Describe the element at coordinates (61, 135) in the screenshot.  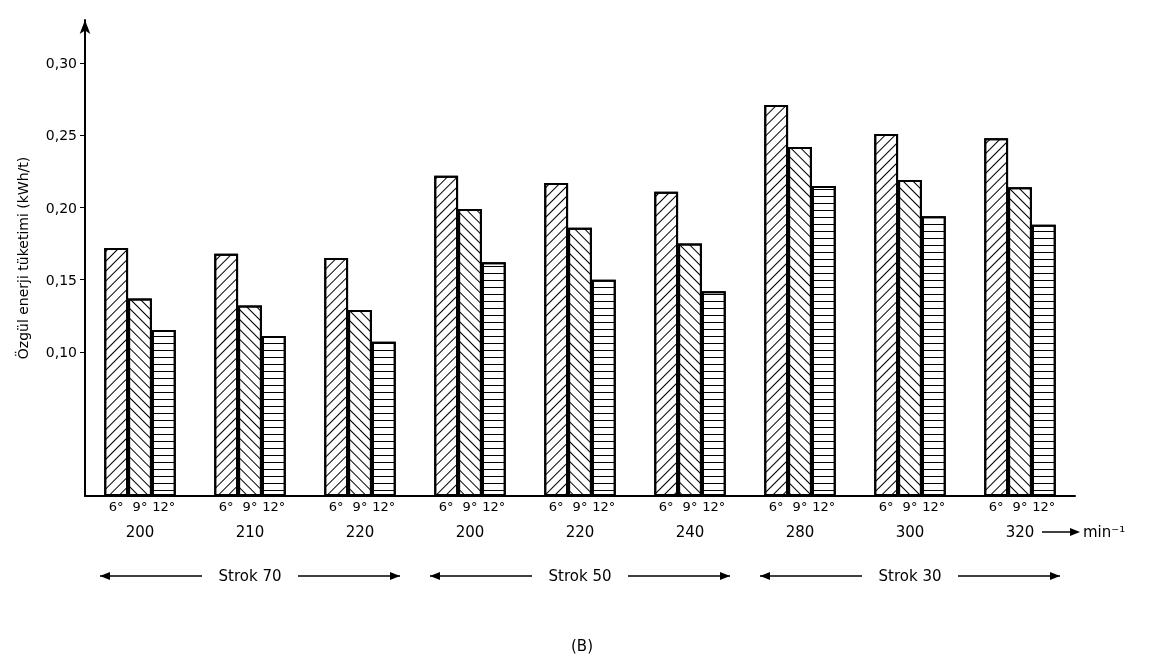
I see `y-tick-label: 0,25` at that location.